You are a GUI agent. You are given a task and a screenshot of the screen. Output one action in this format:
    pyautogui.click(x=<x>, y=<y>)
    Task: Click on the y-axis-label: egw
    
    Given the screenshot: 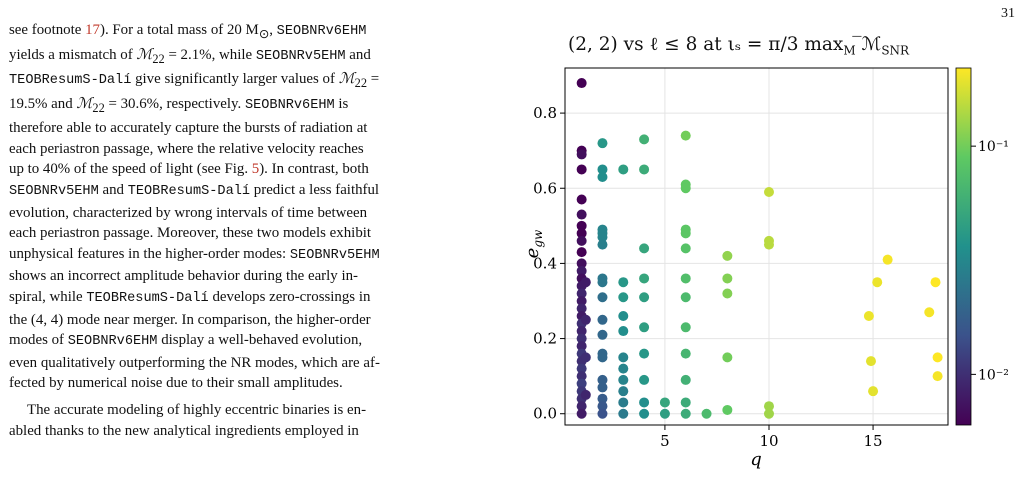 What is the action you would take?
    pyautogui.click(x=533, y=243)
    